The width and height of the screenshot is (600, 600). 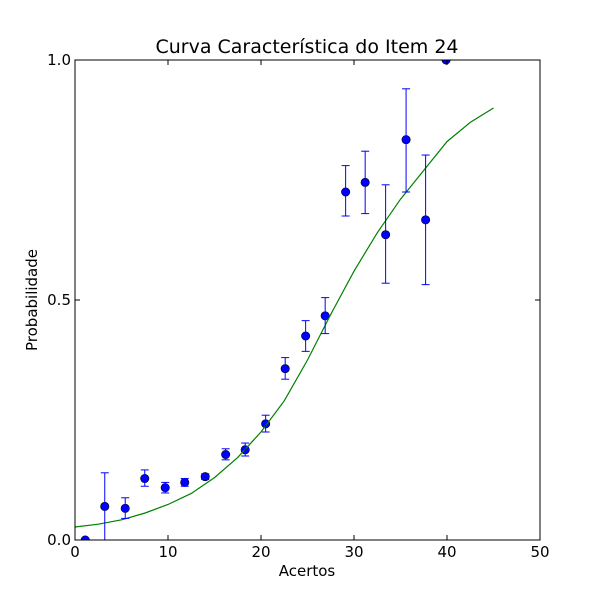 I want to click on x-axis-label: Acertos, so click(x=307, y=571).